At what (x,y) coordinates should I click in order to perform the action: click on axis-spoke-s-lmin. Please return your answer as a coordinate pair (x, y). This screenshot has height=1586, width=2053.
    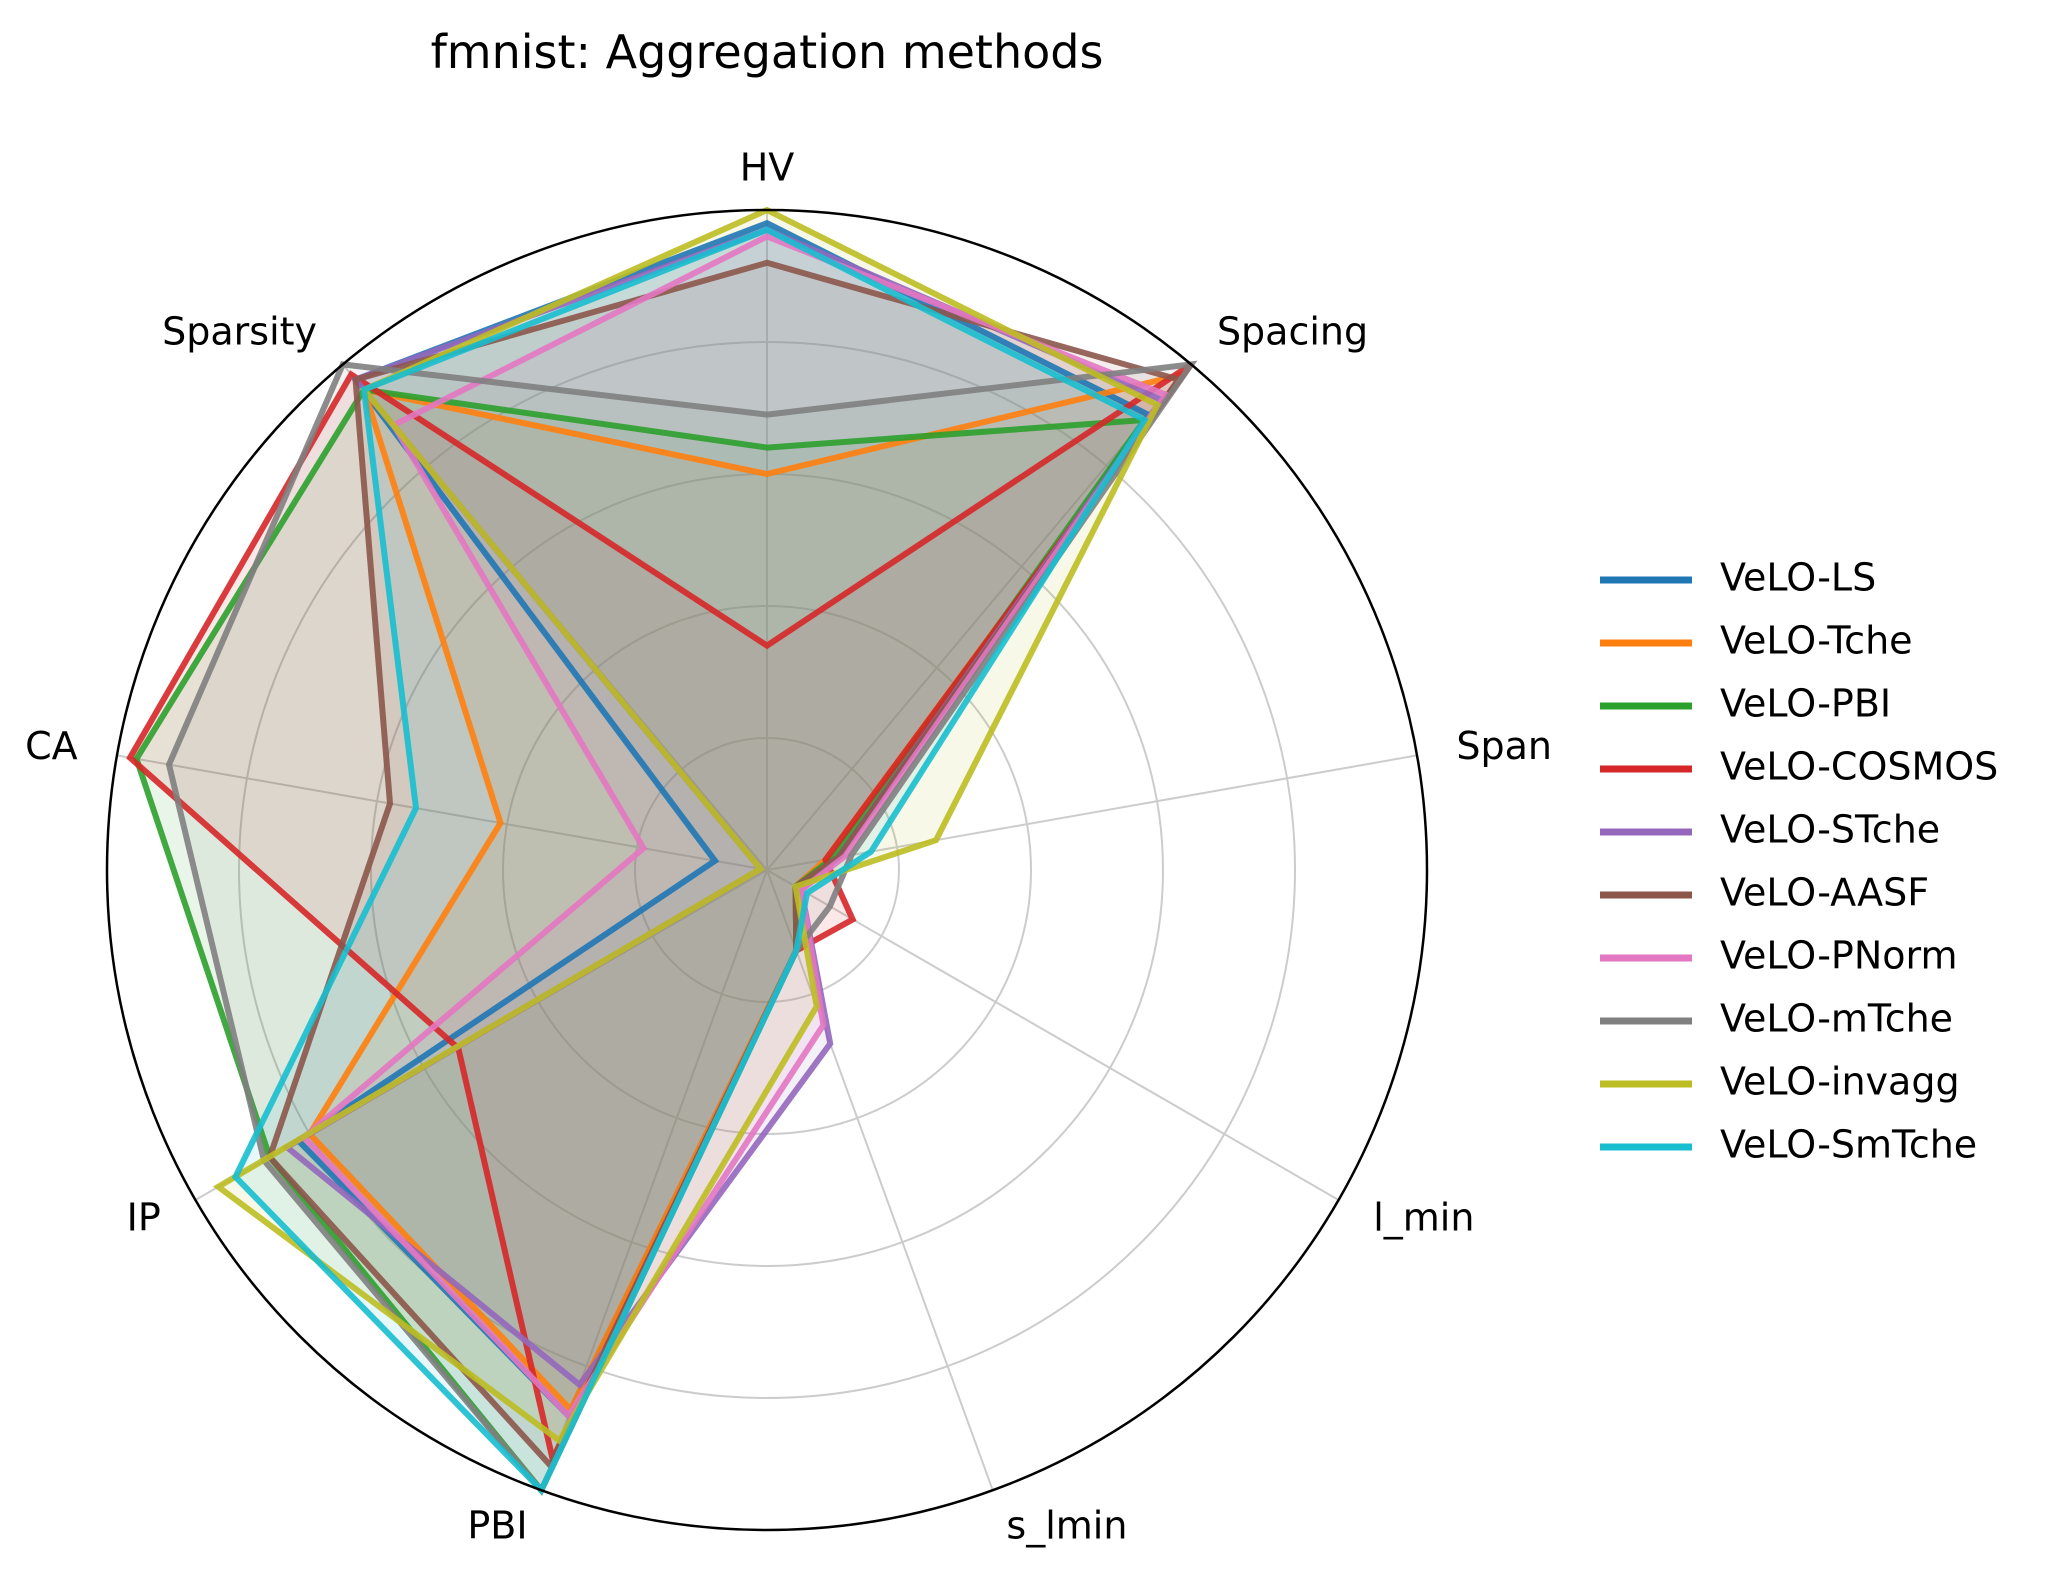
    Looking at the image, I should click on (880, 1180).